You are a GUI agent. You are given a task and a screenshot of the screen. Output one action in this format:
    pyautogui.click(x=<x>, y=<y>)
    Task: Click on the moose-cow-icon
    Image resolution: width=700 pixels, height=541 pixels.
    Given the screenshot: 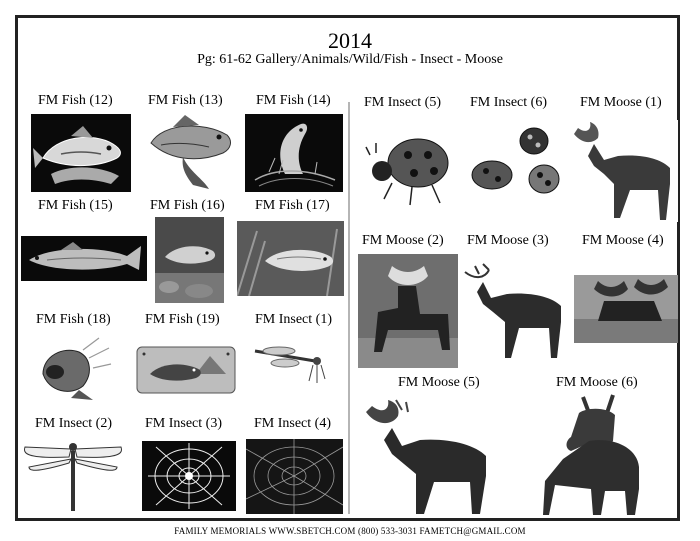 What is the action you would take?
    pyautogui.click(x=592, y=455)
    